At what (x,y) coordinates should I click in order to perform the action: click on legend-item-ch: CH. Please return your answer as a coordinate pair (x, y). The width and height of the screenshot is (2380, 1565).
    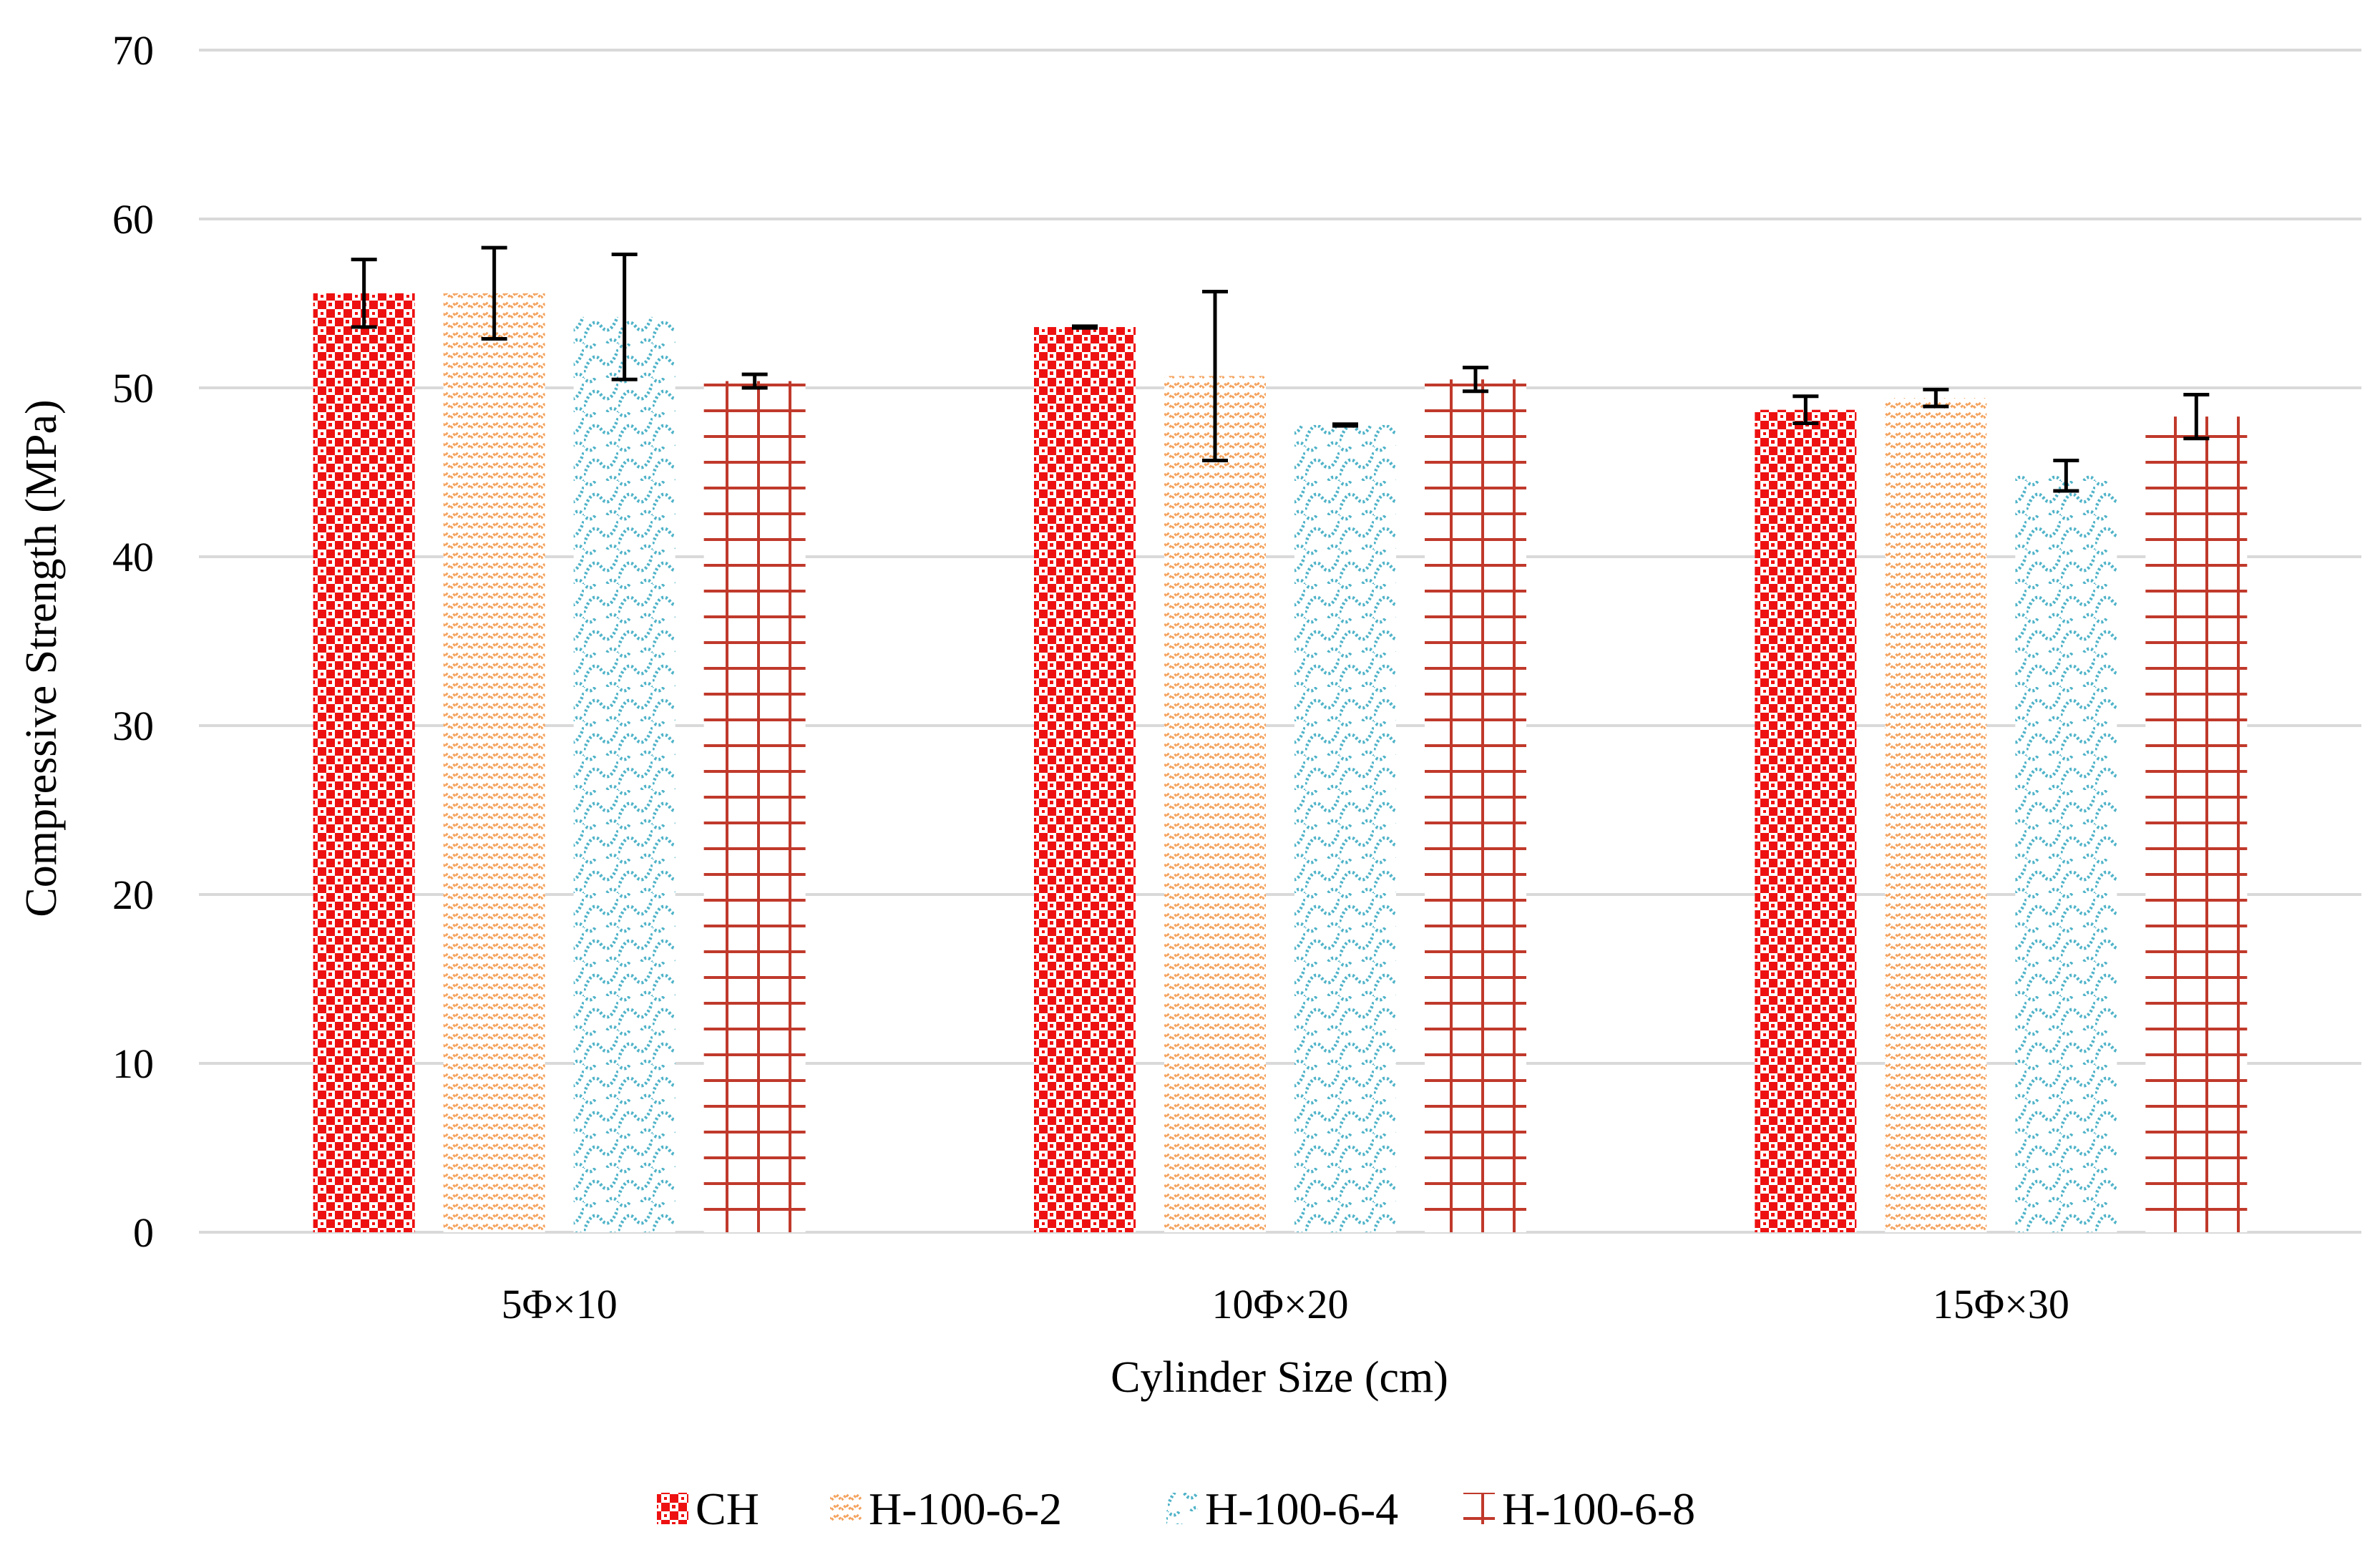
    Looking at the image, I should click on (708, 1508).